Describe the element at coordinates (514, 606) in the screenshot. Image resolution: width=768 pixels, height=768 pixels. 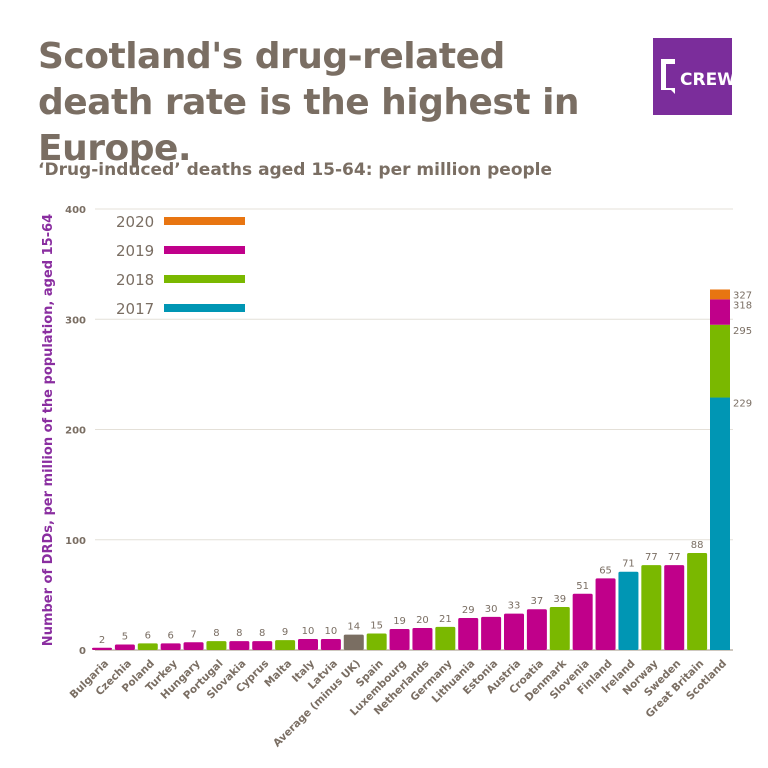
I see `data-label: 33` at that location.